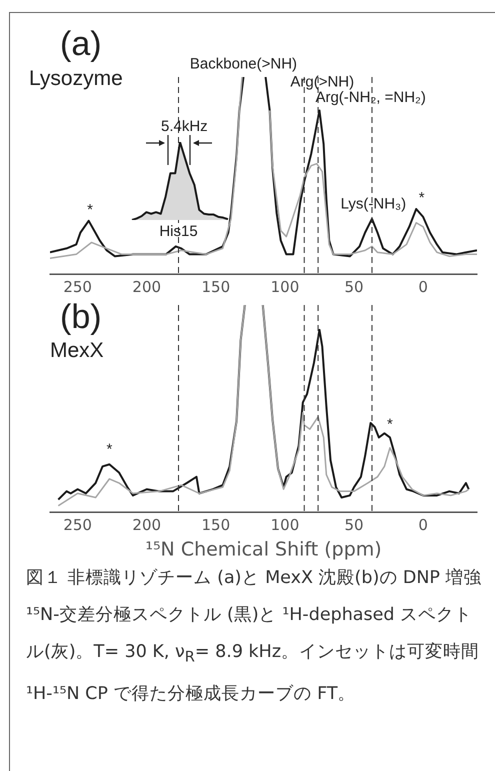 This screenshot has height=771, width=495. What do you see at coordinates (81, 317) in the screenshot?
I see `chart-title: (b)` at bounding box center [81, 317].